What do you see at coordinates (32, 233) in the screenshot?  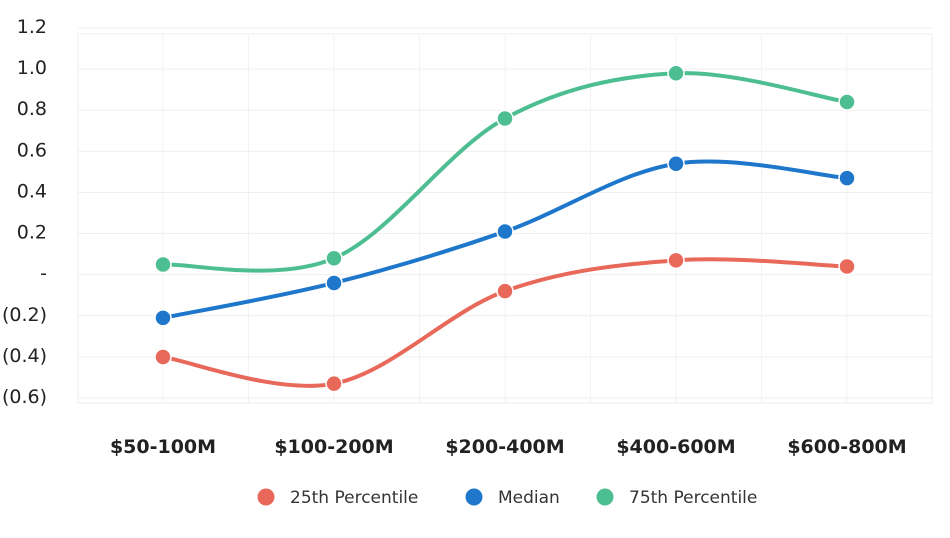 I see `y-tick-label: 0.2` at bounding box center [32, 233].